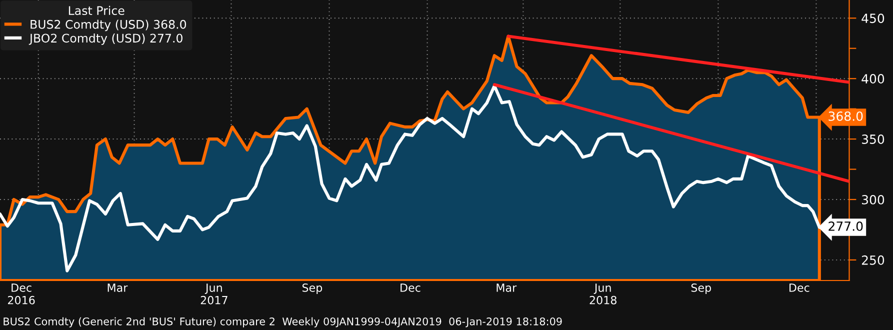  I want to click on y-tick-label: 450, so click(873, 19).